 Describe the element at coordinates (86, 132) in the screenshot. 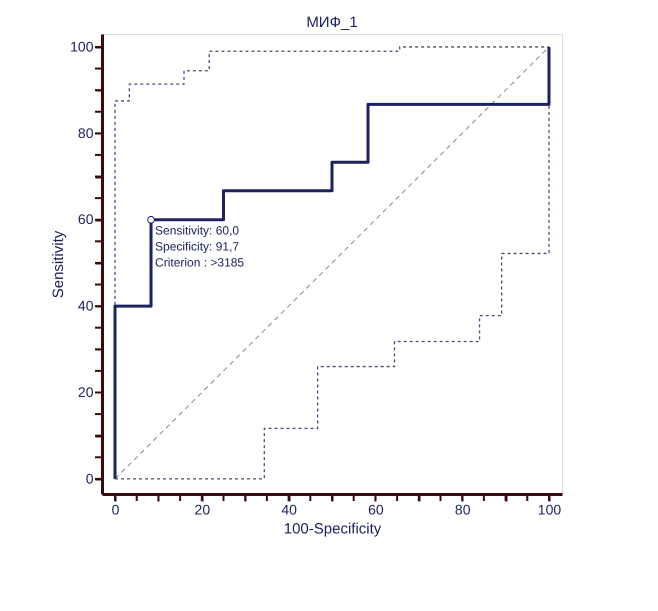

I see `y-tick-label: 80` at that location.